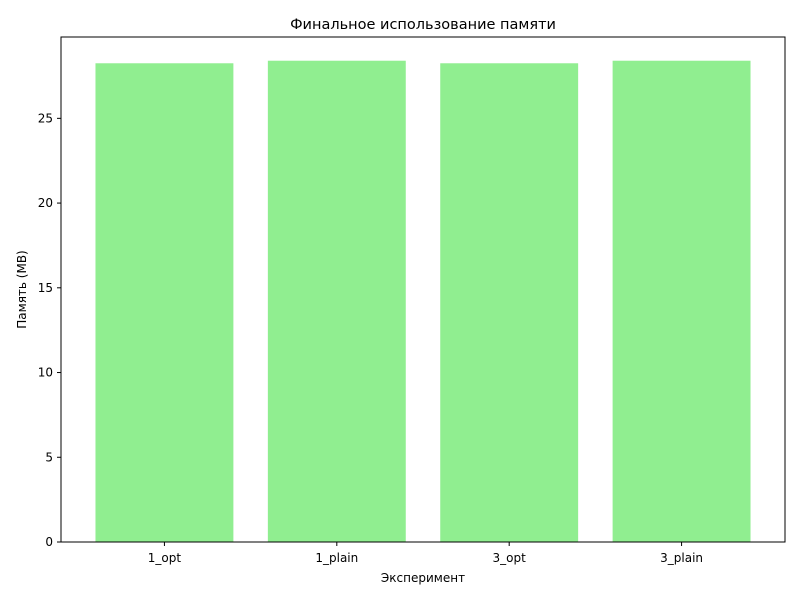 This screenshot has width=800, height=600. What do you see at coordinates (165, 558) in the screenshot?
I see `x-tick-label: 1_opt` at bounding box center [165, 558].